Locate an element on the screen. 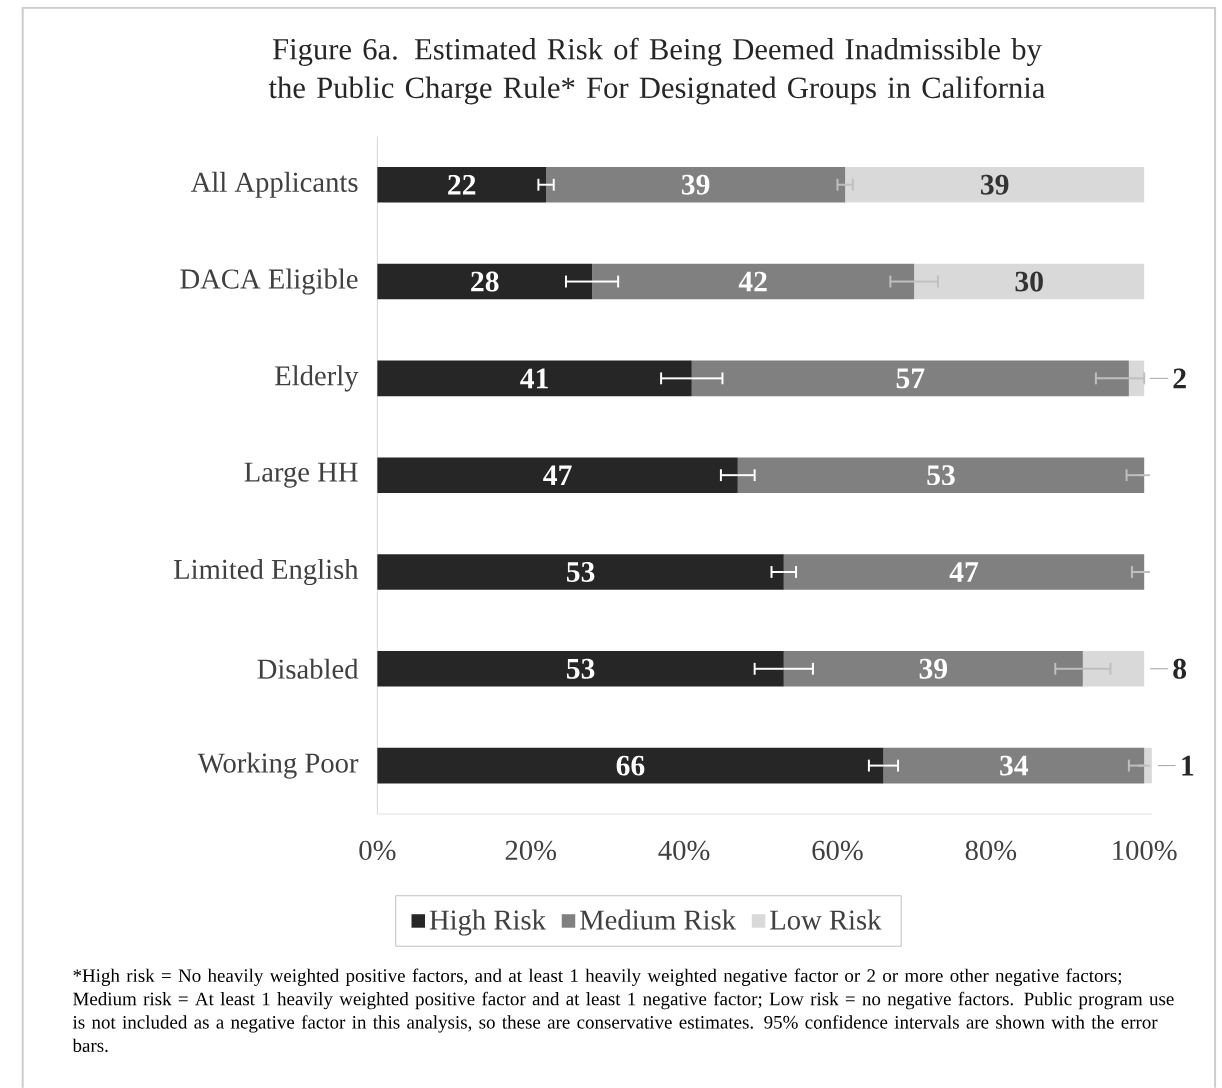  data-label: 34 is located at coordinates (1014, 765).